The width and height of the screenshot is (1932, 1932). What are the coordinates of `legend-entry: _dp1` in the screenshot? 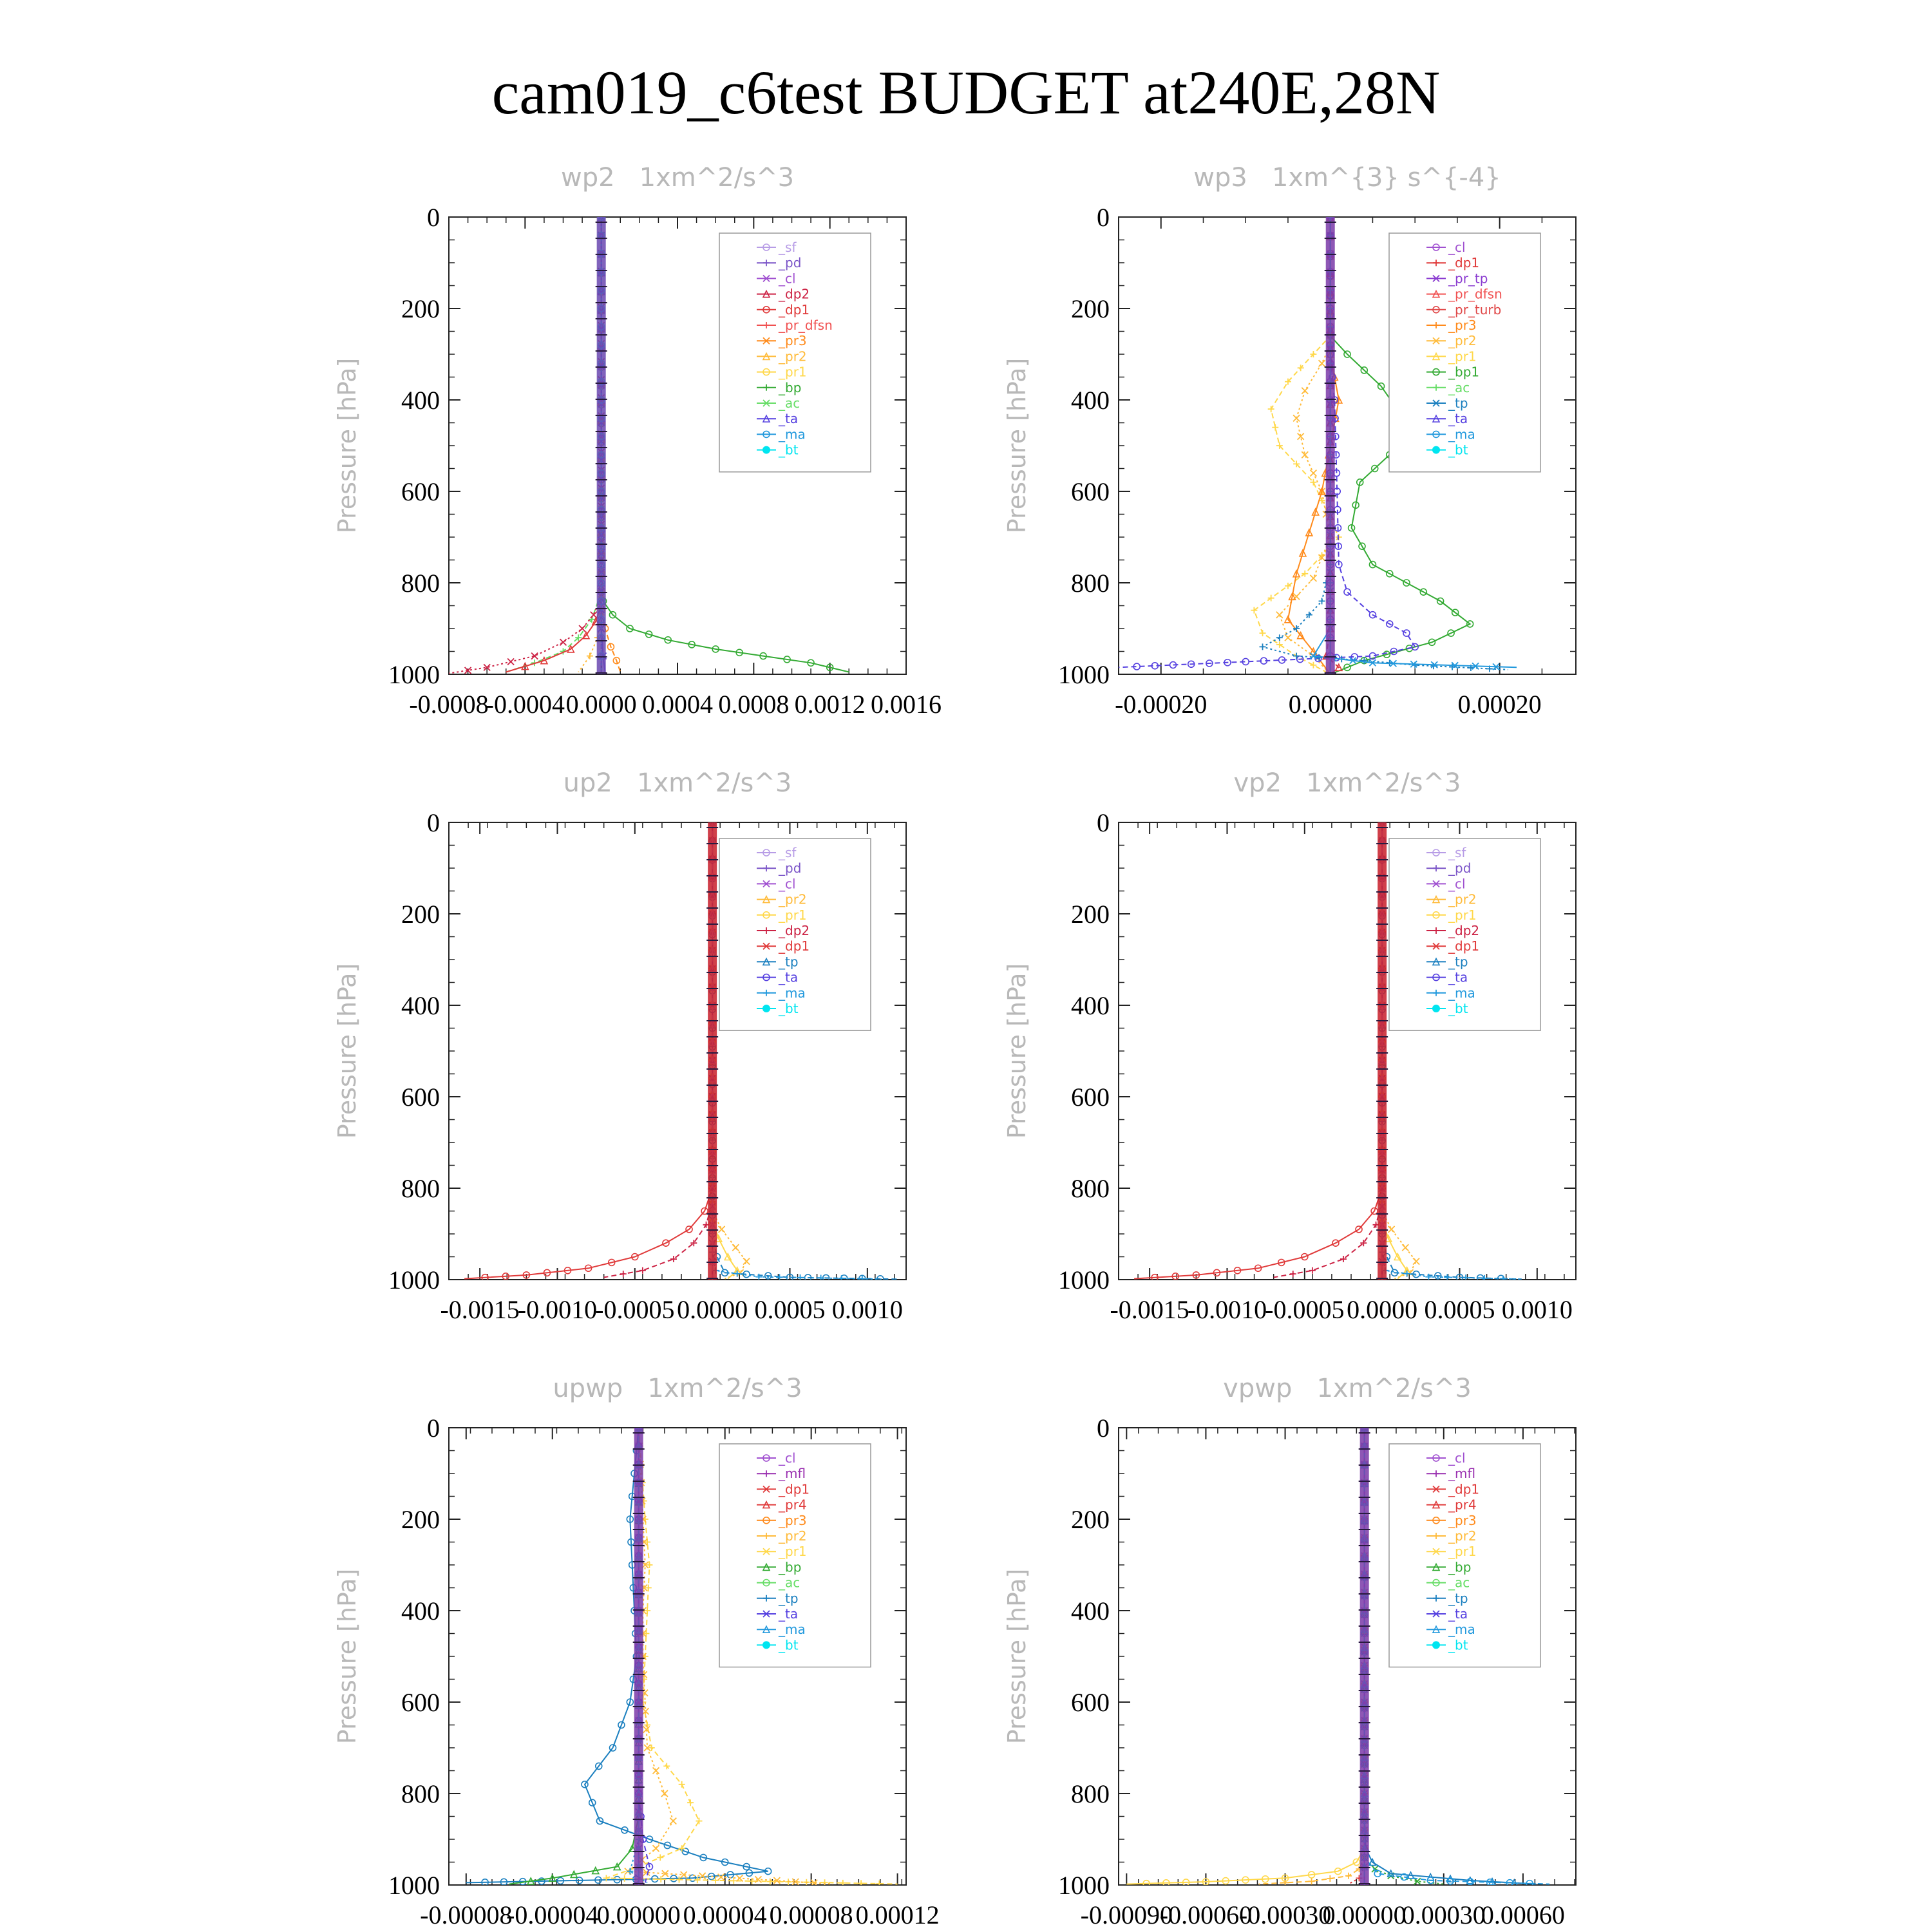 It's located at (1463, 946).